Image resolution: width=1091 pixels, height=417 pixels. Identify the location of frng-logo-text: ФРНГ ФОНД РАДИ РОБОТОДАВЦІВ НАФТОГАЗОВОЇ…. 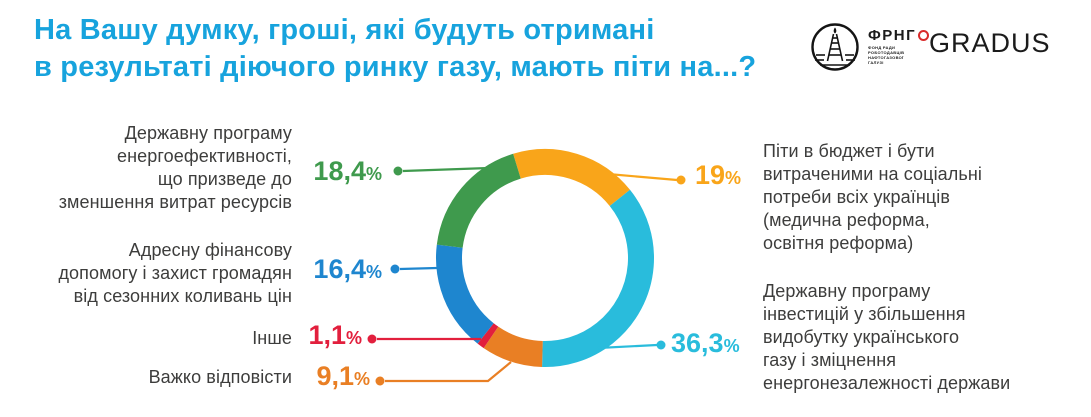
(892, 46).